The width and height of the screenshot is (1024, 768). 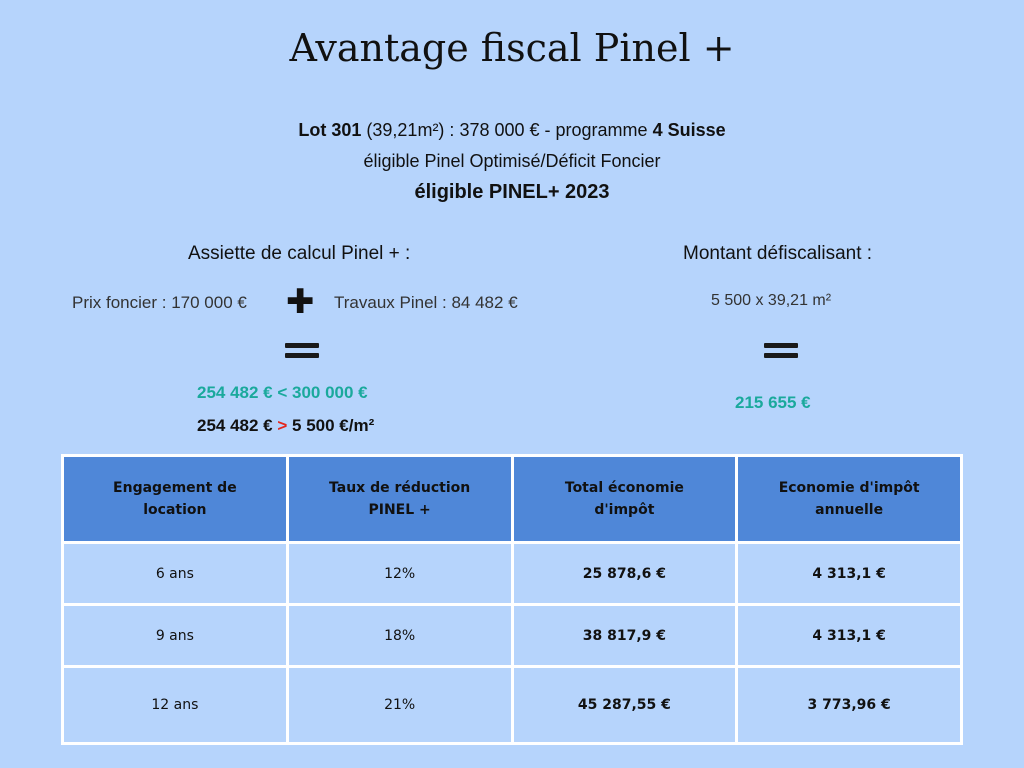 I want to click on lot-label: Lot 301, so click(x=330, y=130).